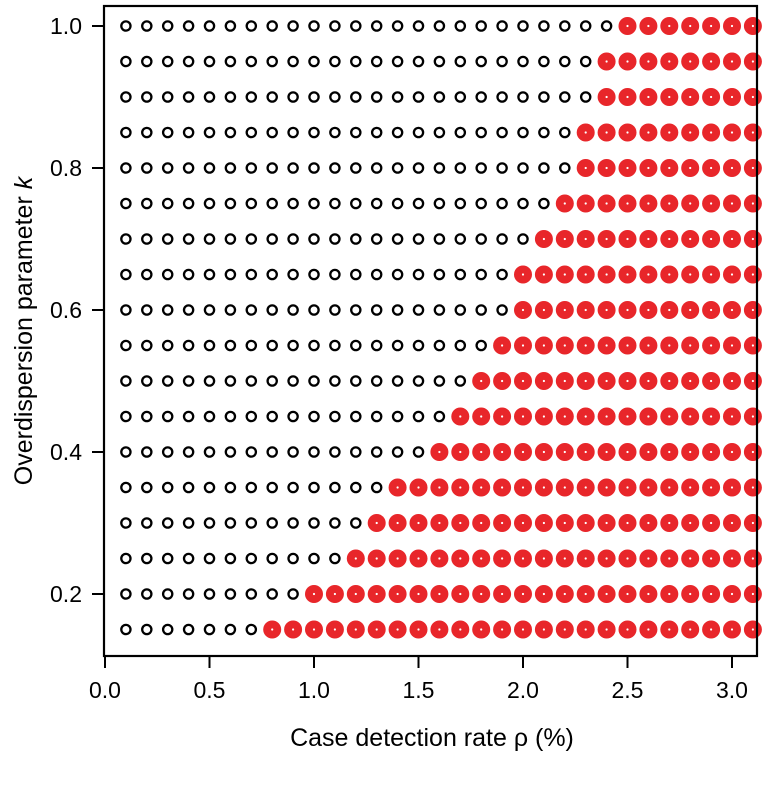 This screenshot has width=769, height=800. Describe the element at coordinates (314, 690) in the screenshot. I see `x-tick-label: 1.0` at that location.